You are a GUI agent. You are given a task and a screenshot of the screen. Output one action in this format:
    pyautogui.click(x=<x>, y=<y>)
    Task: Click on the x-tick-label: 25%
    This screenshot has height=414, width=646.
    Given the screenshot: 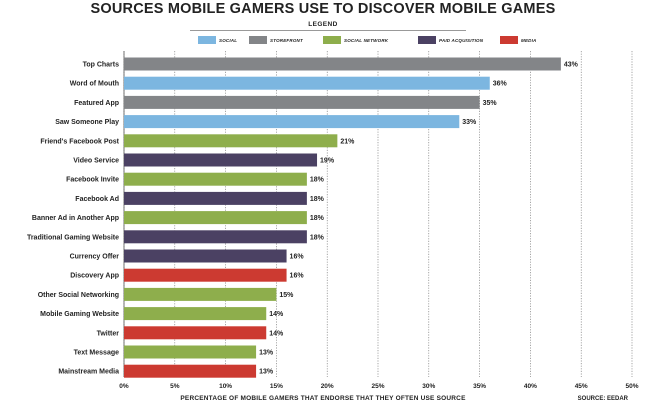 What is the action you would take?
    pyautogui.click(x=377, y=386)
    